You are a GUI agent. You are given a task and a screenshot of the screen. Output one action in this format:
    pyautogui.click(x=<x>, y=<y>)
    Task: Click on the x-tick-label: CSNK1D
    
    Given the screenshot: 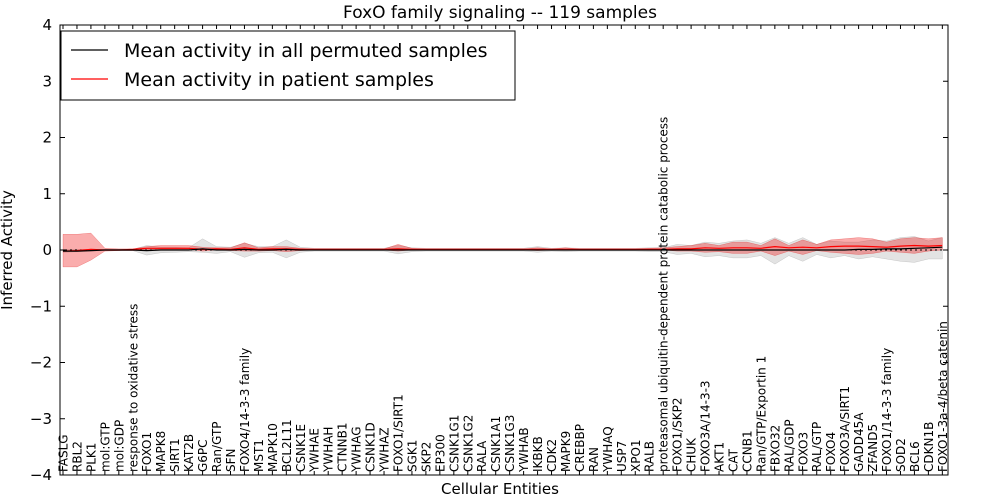 What is the action you would take?
    pyautogui.click(x=371, y=447)
    